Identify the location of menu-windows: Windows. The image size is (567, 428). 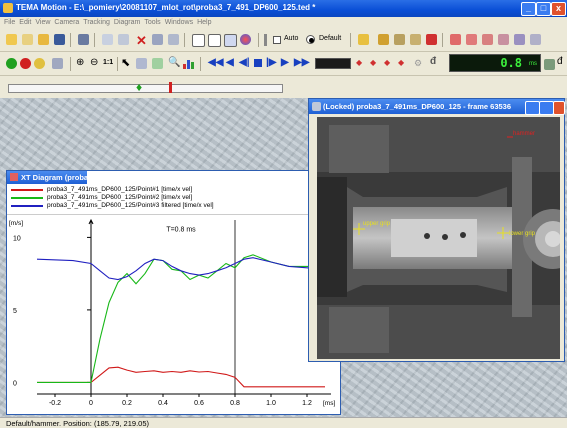
(179, 22).